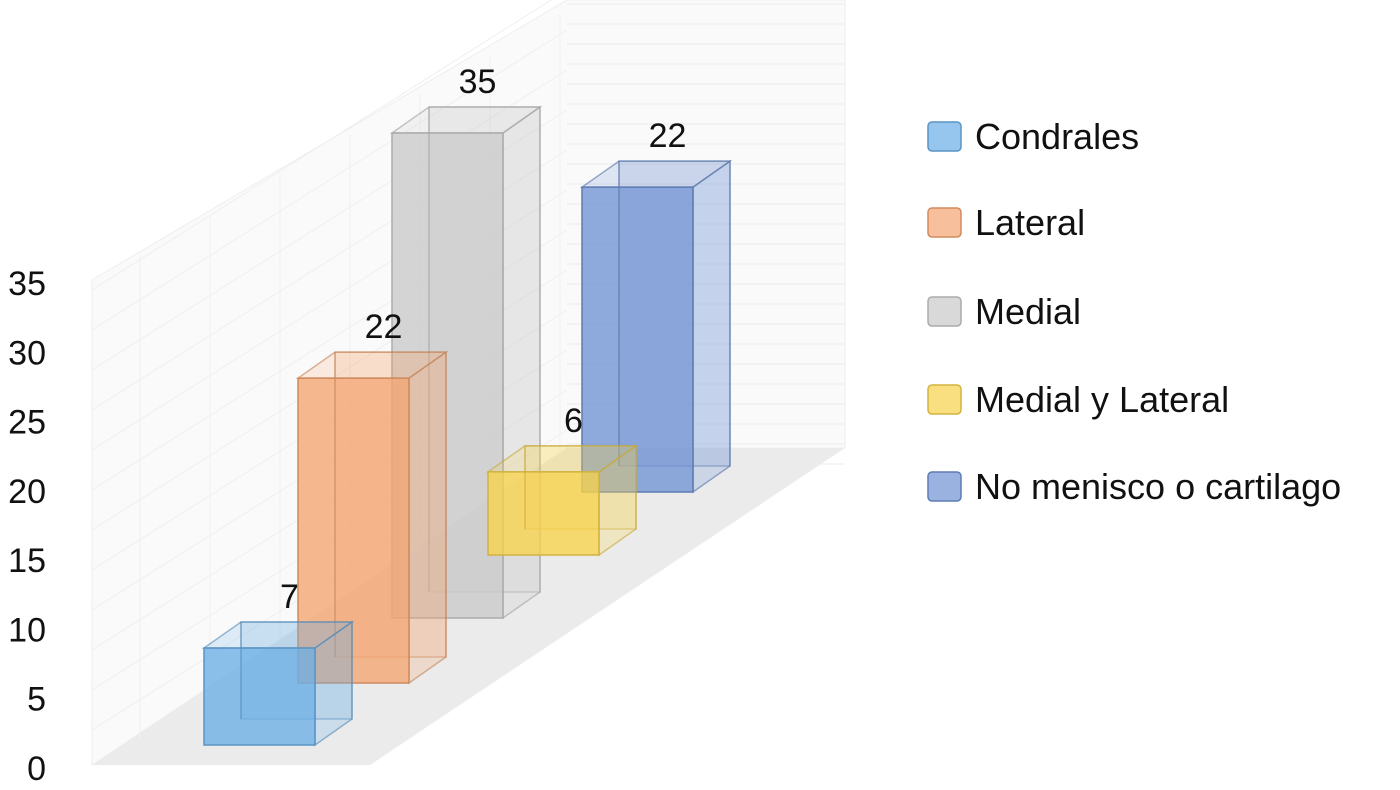  I want to click on y-tick-label: 20, so click(27, 492).